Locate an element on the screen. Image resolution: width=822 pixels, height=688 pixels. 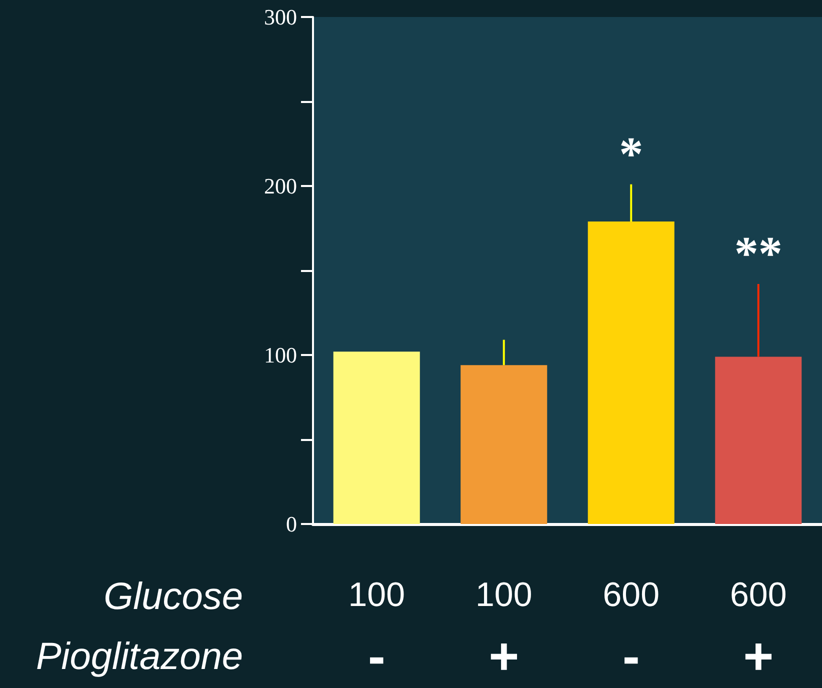
text: Glucose is located at coordinates (173, 597).